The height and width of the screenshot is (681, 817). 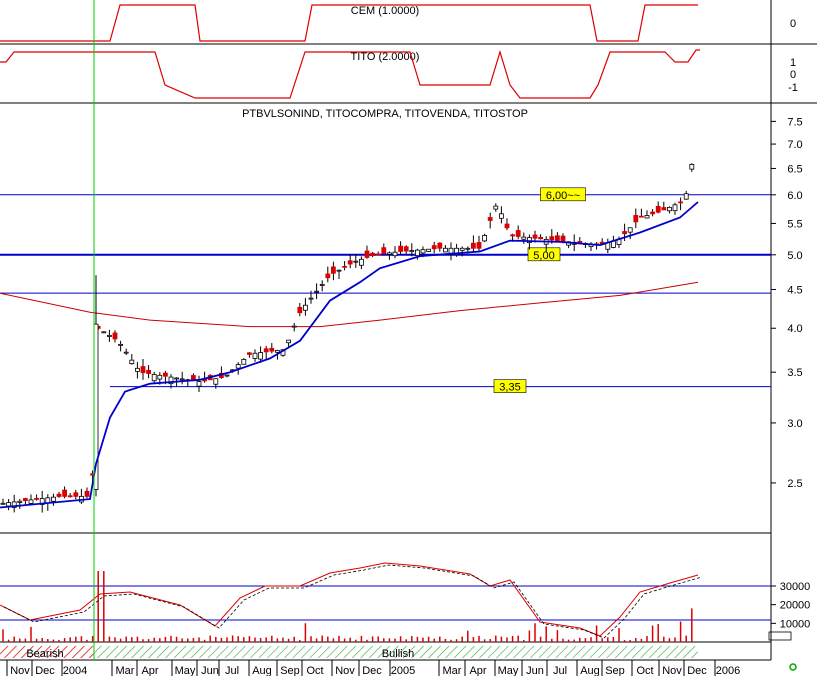 I want to click on line-value-label: 3,35, so click(x=509, y=388).